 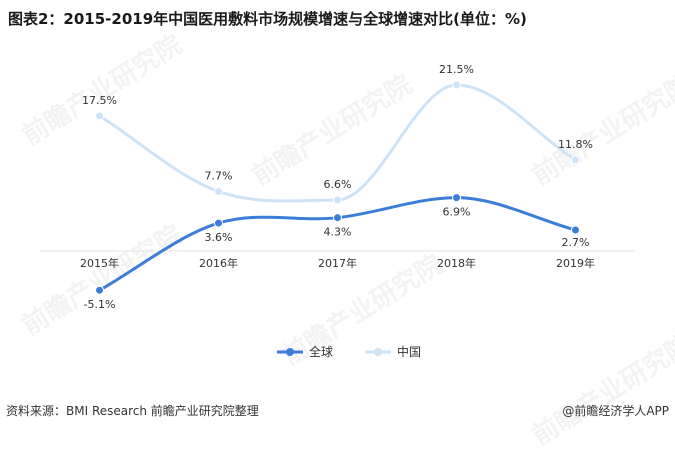 What do you see at coordinates (576, 242) in the screenshot?
I see `data-label: 2.7%` at bounding box center [576, 242].